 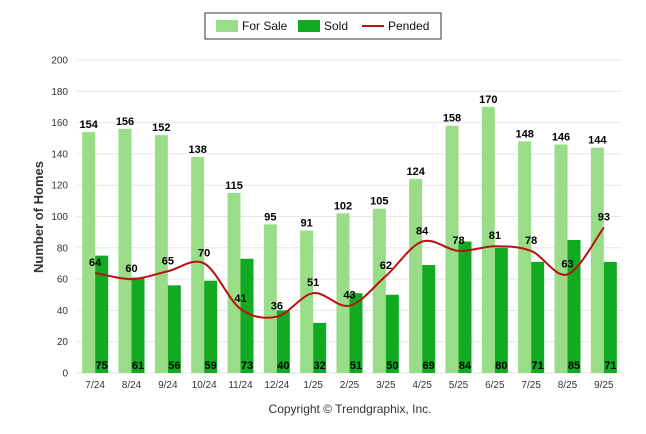 What do you see at coordinates (95, 263) in the screenshot?
I see `data-label-pended: 64` at bounding box center [95, 263].